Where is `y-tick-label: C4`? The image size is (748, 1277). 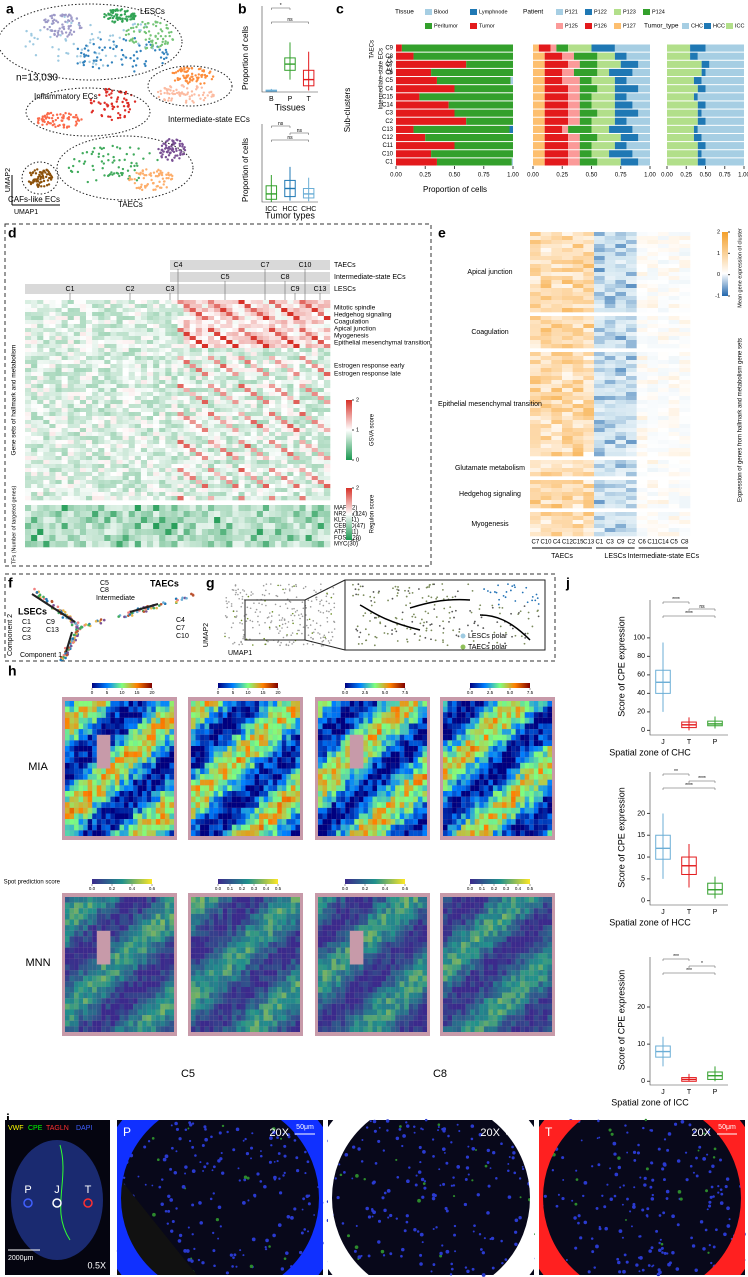
y-tick-label: C4 is located at coordinates (389, 89).